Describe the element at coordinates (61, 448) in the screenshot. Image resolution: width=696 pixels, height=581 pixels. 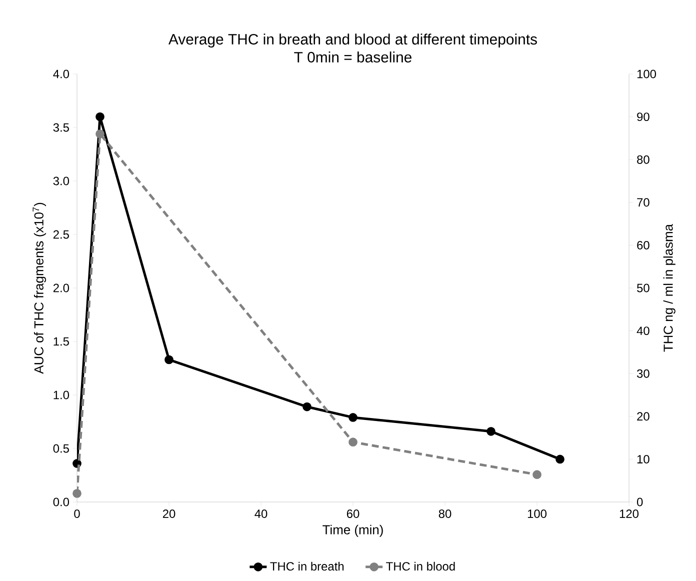
I see `y-tick-label: 0.5` at that location.